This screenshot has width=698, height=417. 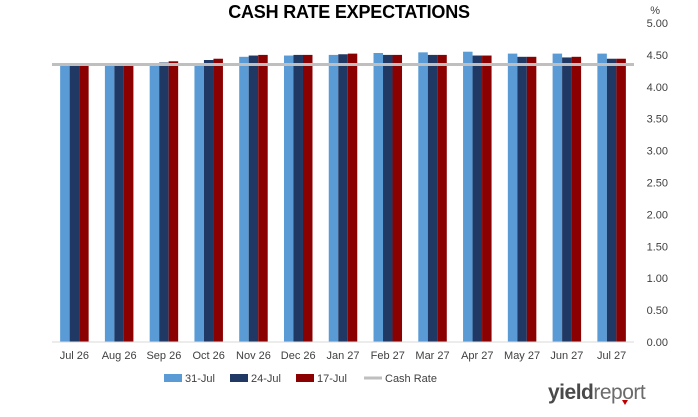 What do you see at coordinates (657, 184) in the screenshot?
I see `y-tick-label: 2.50` at bounding box center [657, 184].